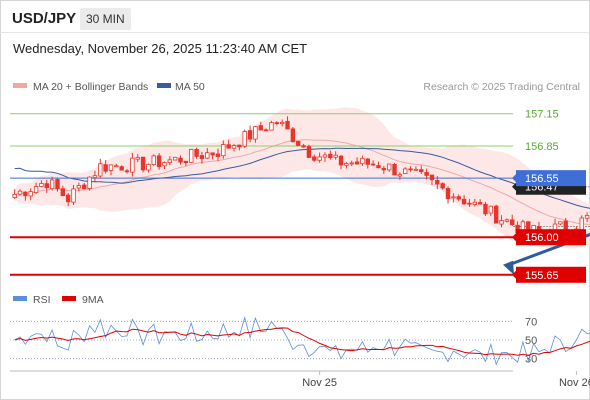  I want to click on support-label-1-bg, so click(551, 237).